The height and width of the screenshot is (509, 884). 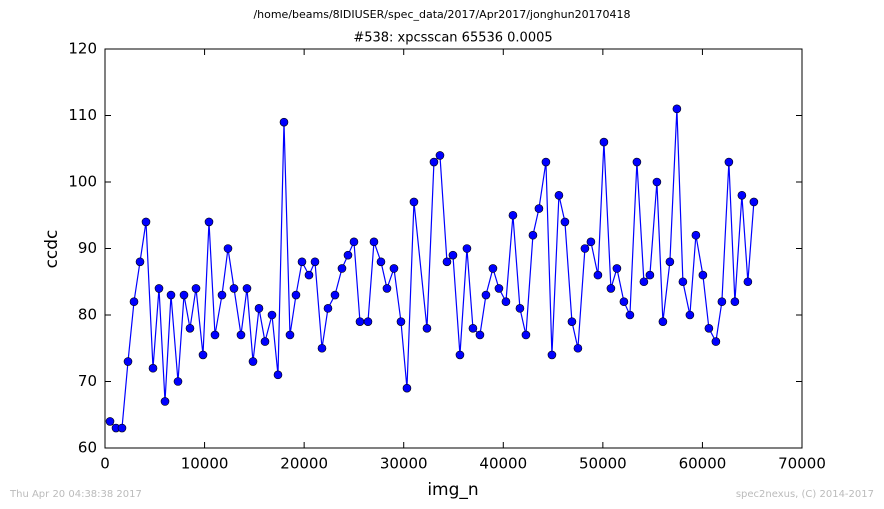 I want to click on x-tick-label: 10000, so click(x=205, y=464).